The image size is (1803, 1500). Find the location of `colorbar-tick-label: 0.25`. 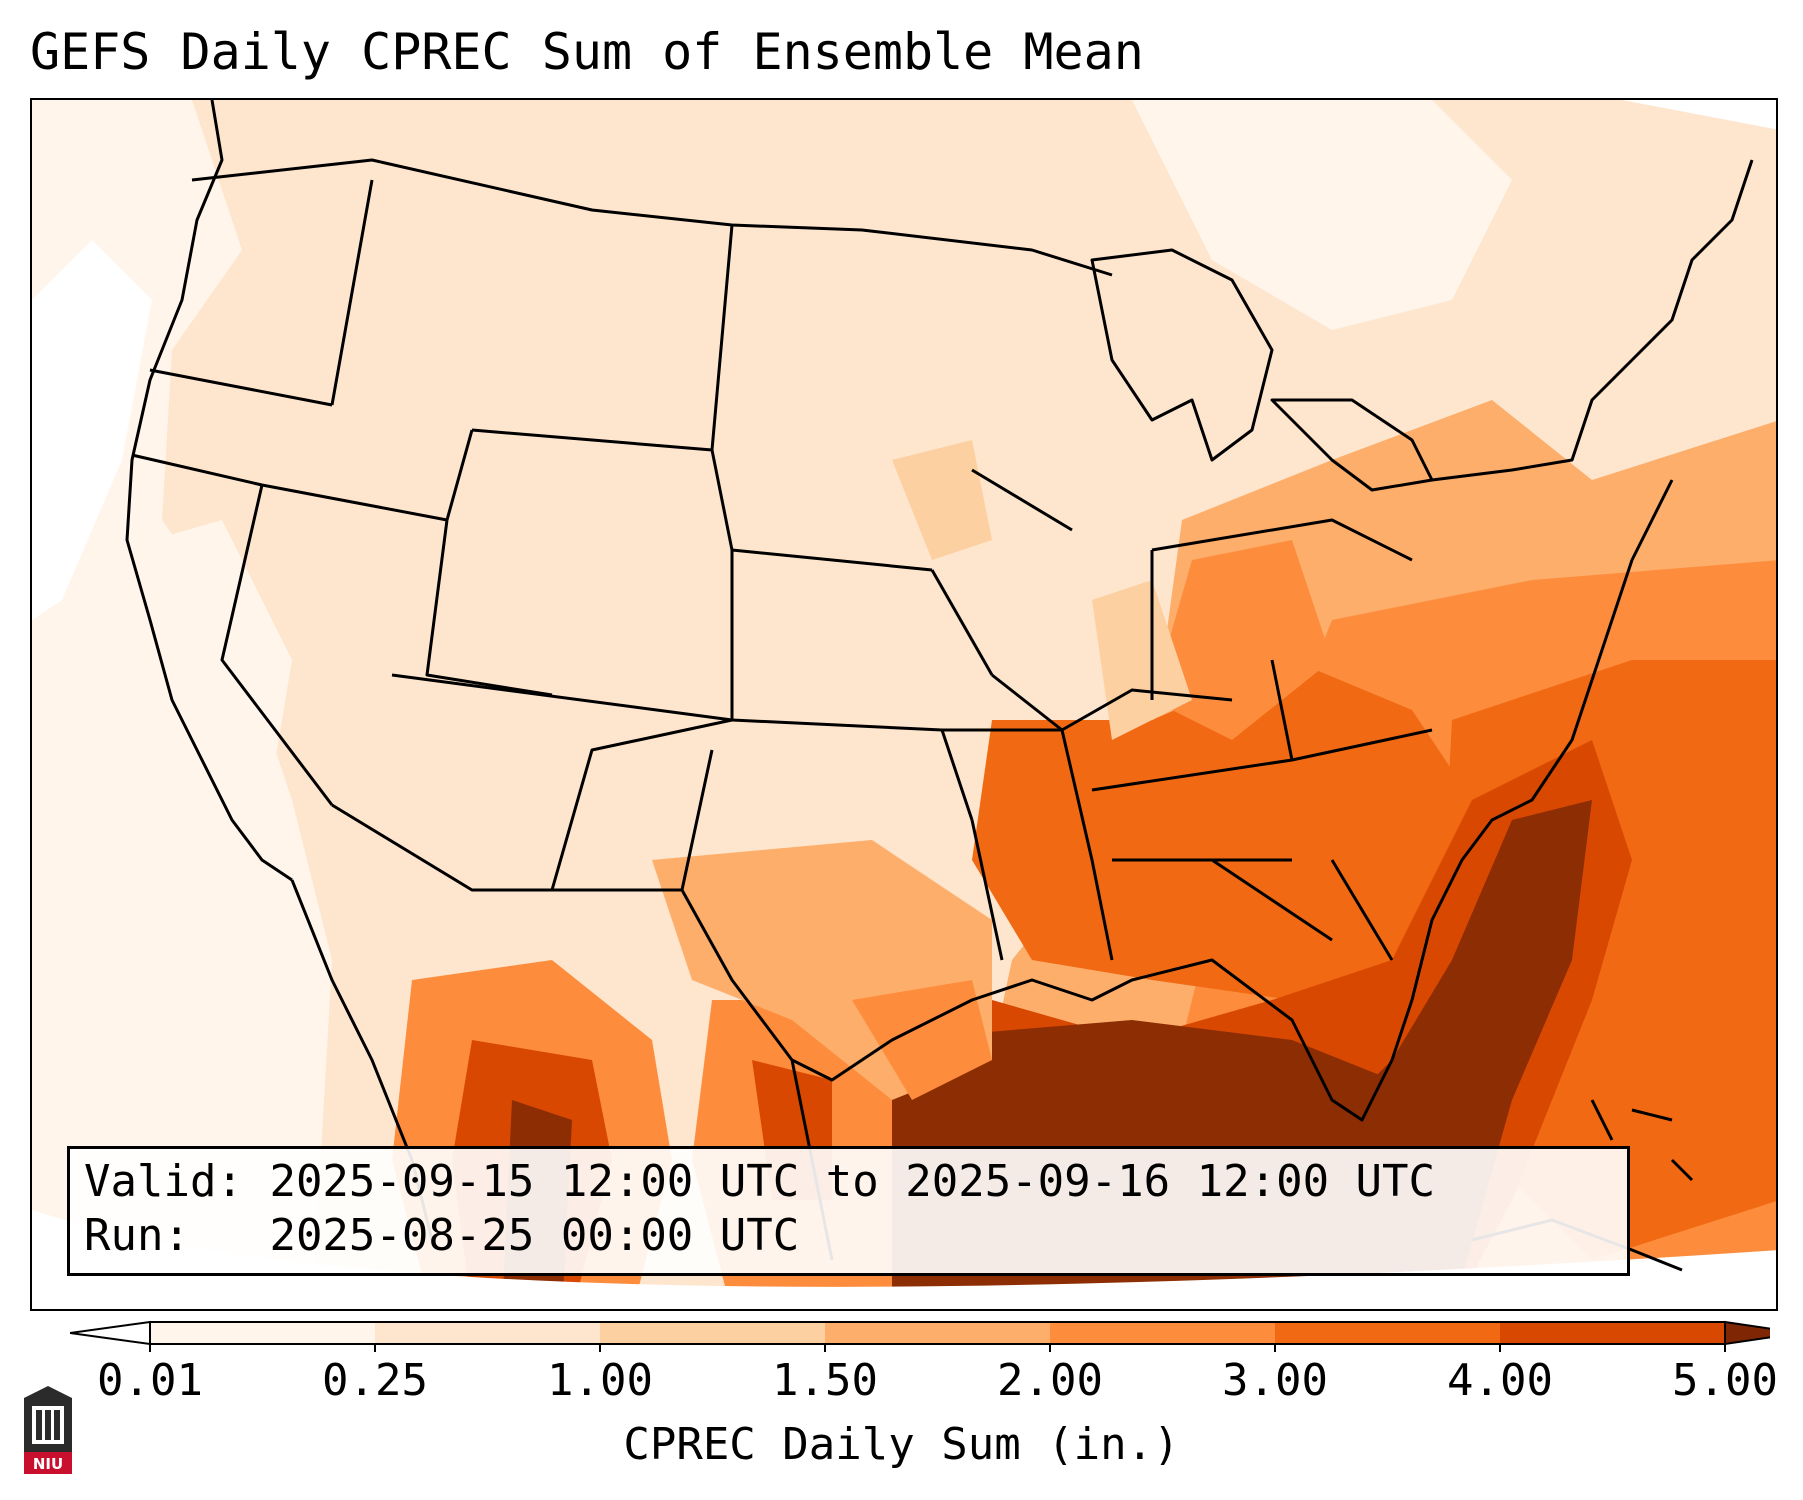

colorbar-tick-label: 0.25 is located at coordinates (375, 1380).